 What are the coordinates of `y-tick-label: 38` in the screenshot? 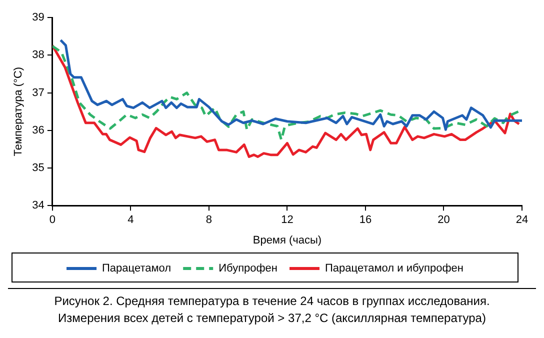 It's located at (38, 55).